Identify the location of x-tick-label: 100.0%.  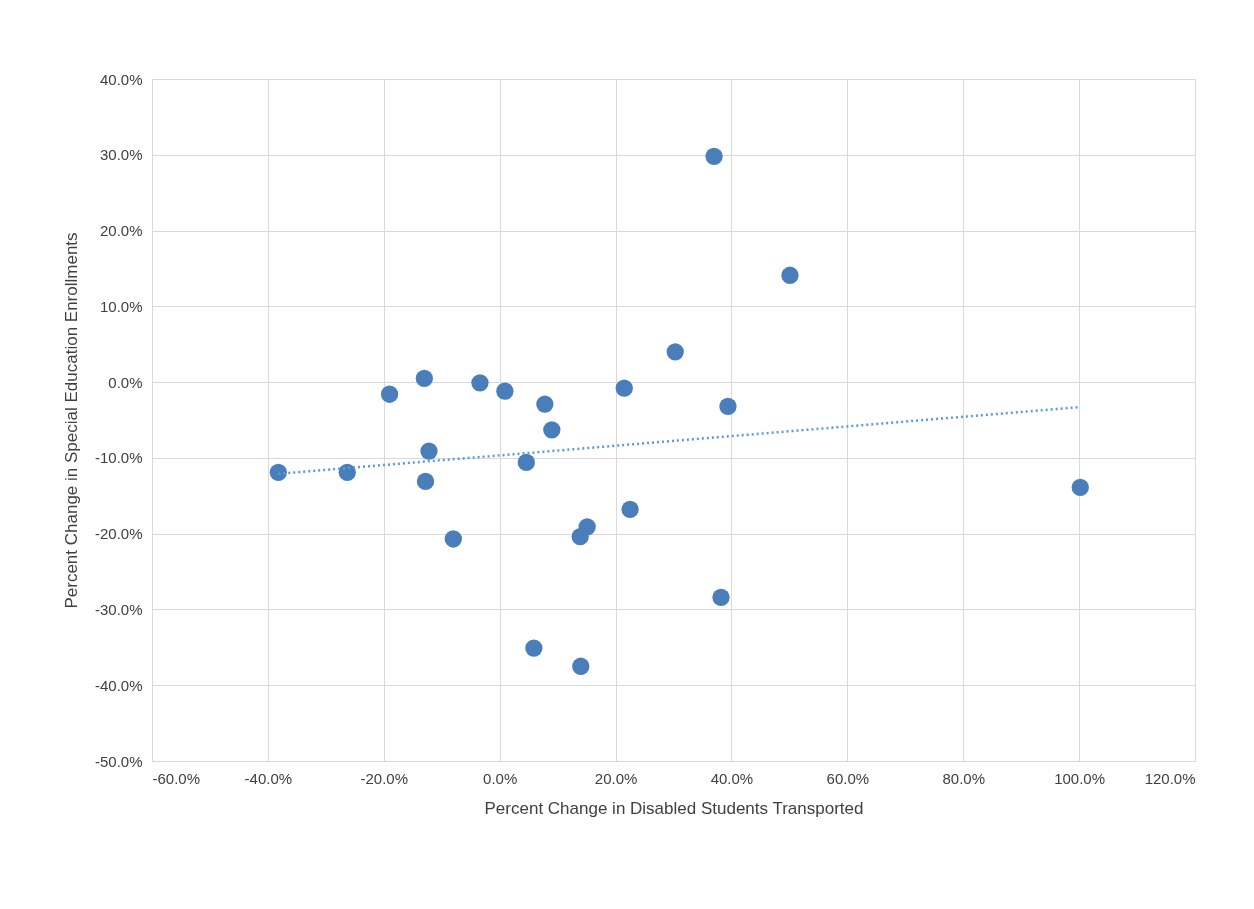
(1080, 778).